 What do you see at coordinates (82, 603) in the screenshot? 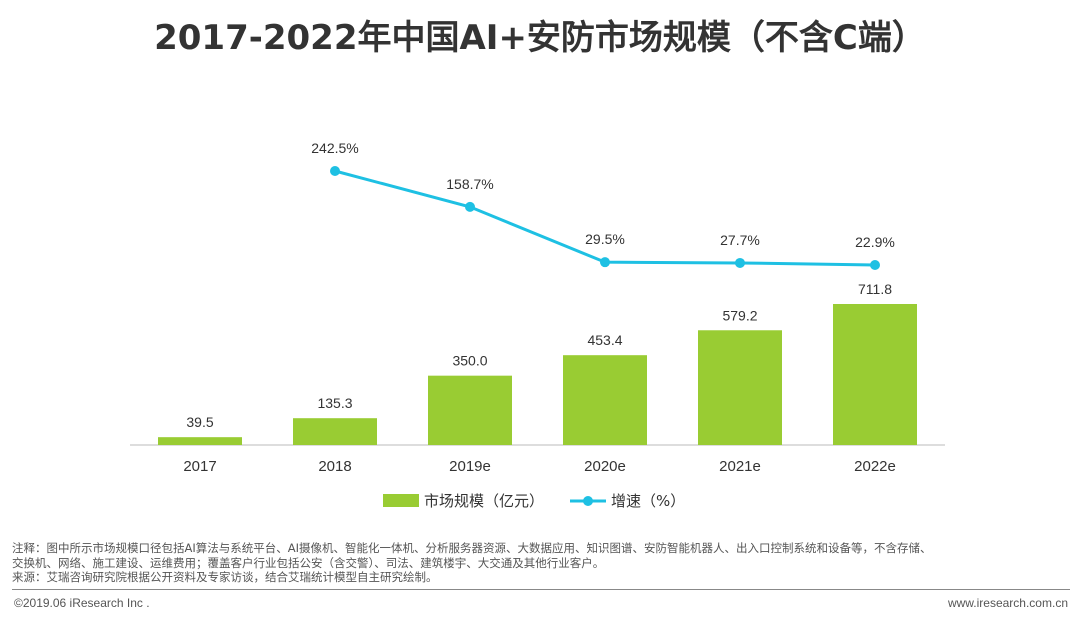
I see `copyright: ©2019.06 iResearch Inc .` at bounding box center [82, 603].